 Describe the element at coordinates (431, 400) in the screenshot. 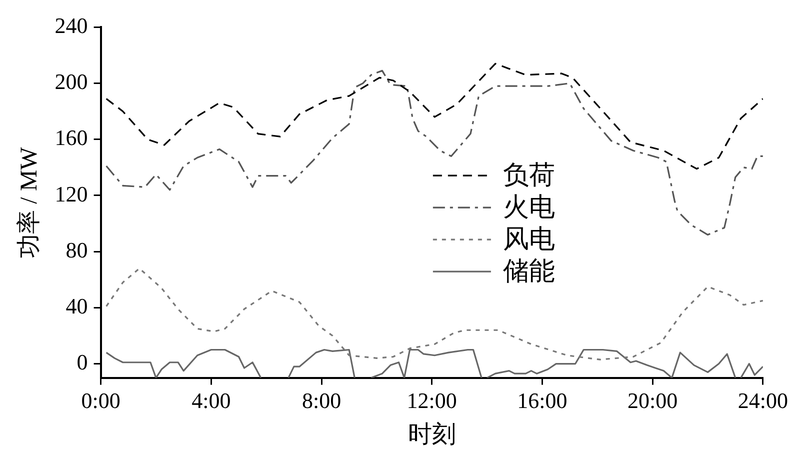

I see `x-tick-label: 12:00` at that location.